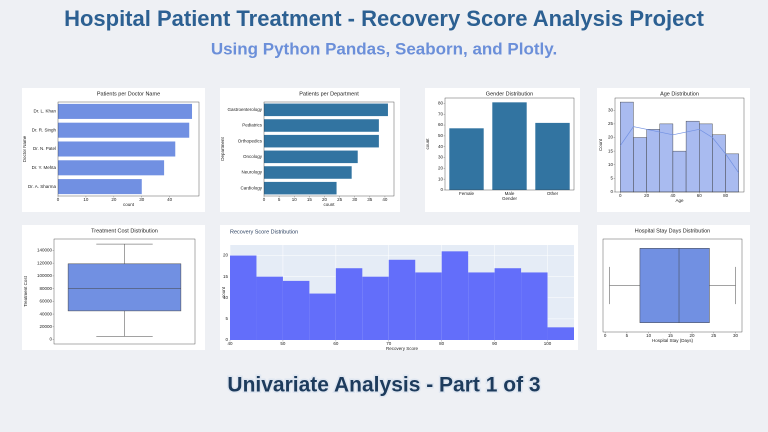  What do you see at coordinates (510, 198) in the screenshot?
I see `x-axis-label: Gender` at bounding box center [510, 198].